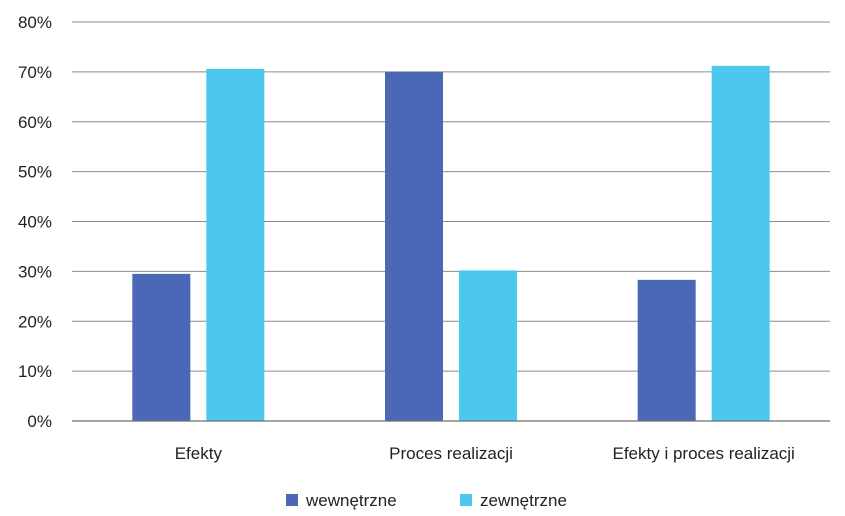 This screenshot has width=845, height=516. Describe the element at coordinates (199, 453) in the screenshot. I see `x-category-label: Efekty` at that location.